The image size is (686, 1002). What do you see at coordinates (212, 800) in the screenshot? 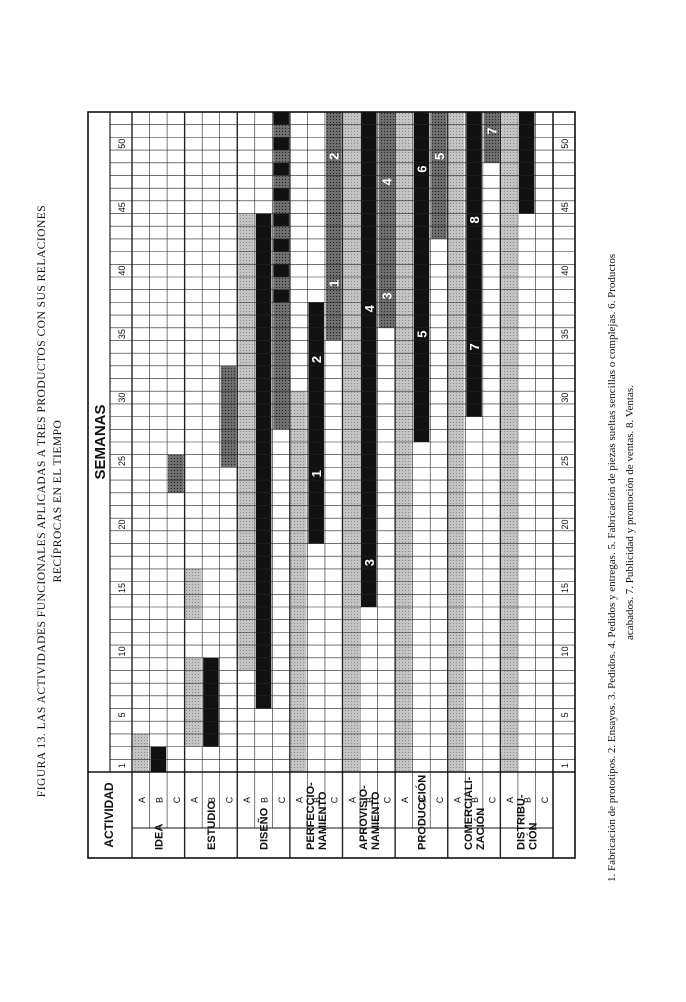
I see `row-label-1-B: B` at bounding box center [212, 800].